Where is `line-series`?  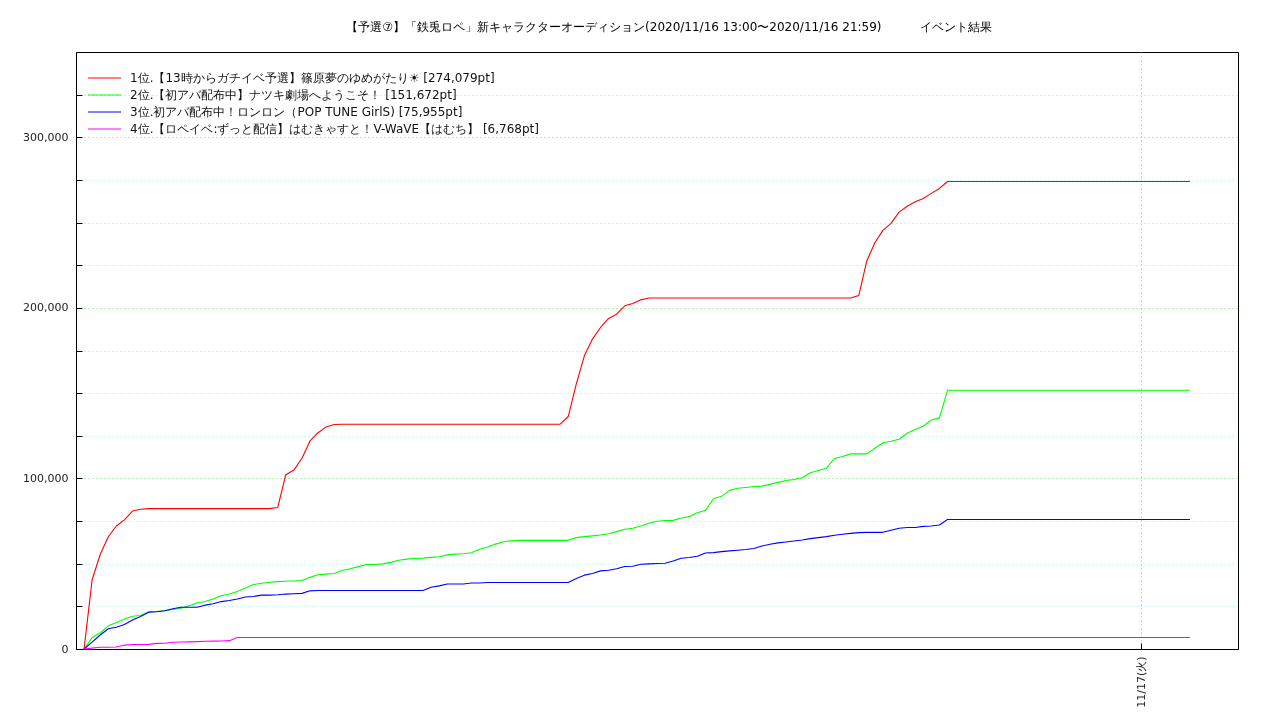
line-series is located at coordinates (637, 643).